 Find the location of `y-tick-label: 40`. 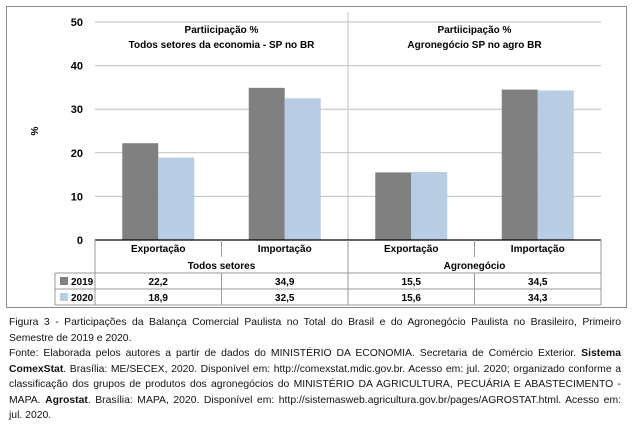

y-tick-label: 40 is located at coordinates (77, 67).